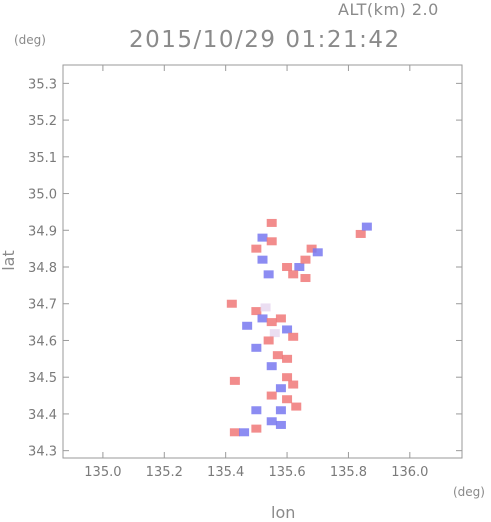 The width and height of the screenshot is (491, 522). What do you see at coordinates (225, 472) in the screenshot?
I see `x-tick-label: 135.4` at bounding box center [225, 472].